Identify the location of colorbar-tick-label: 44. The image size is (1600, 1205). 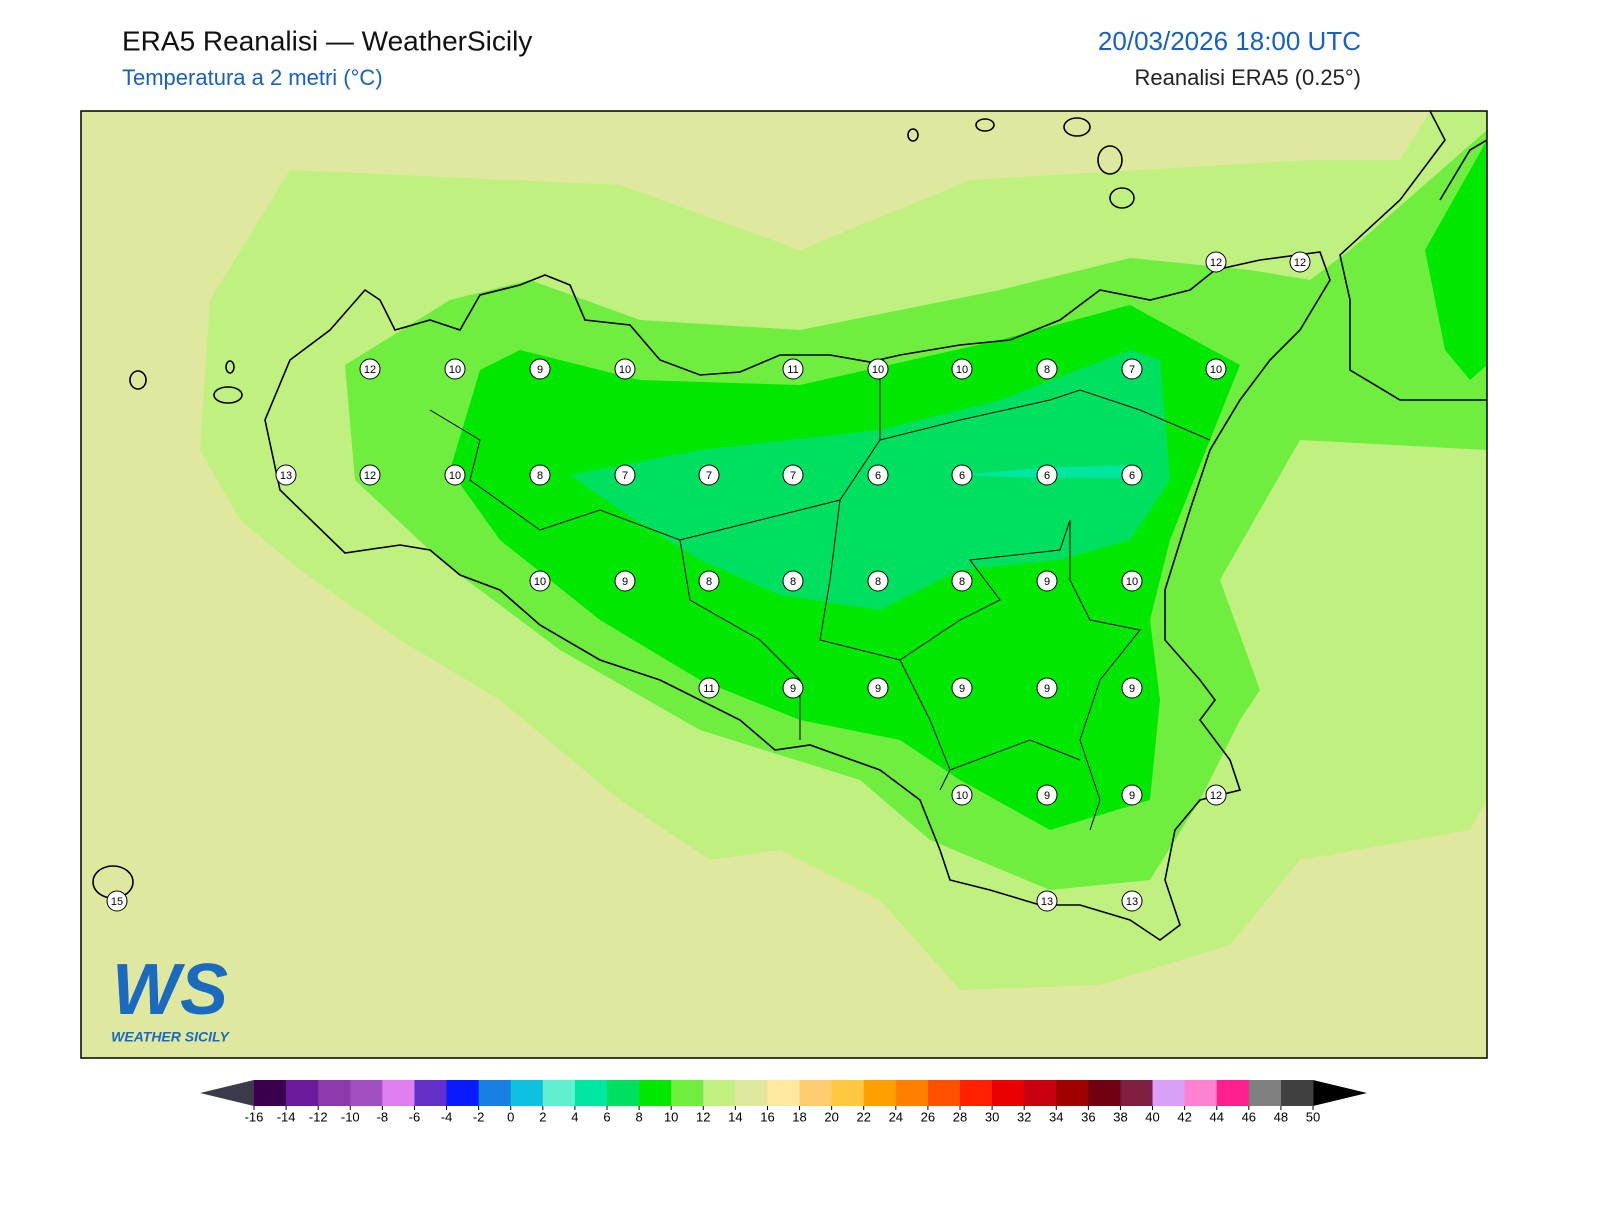
(1216, 1116).